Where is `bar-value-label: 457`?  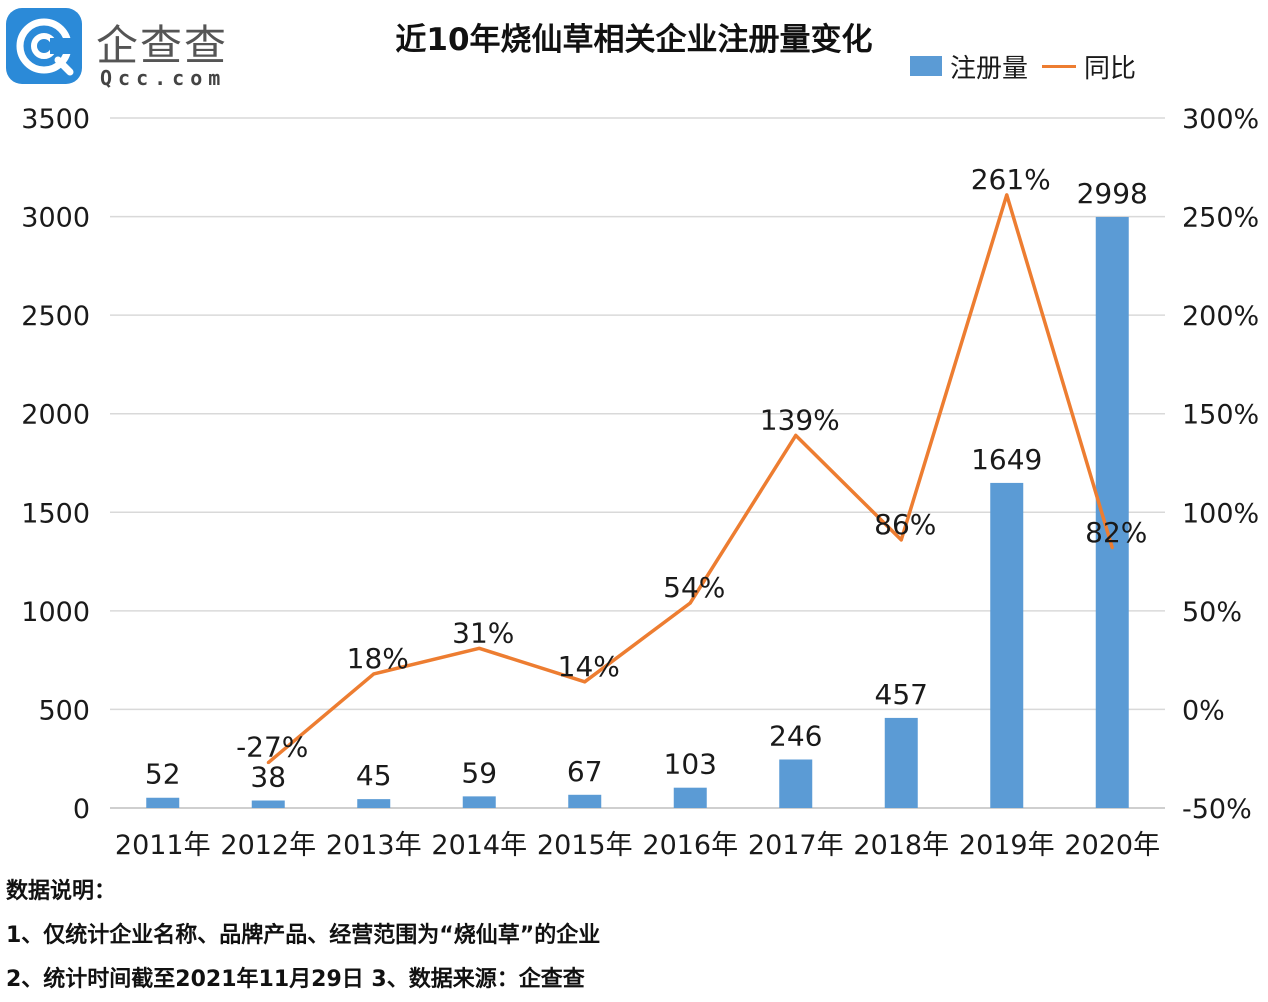 bar-value-label: 457 is located at coordinates (901, 694).